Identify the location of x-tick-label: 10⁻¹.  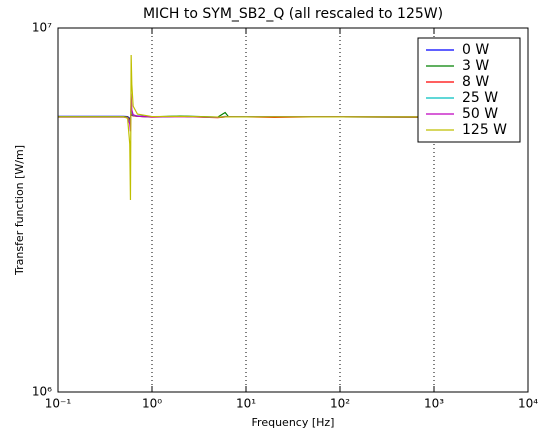
(58, 404).